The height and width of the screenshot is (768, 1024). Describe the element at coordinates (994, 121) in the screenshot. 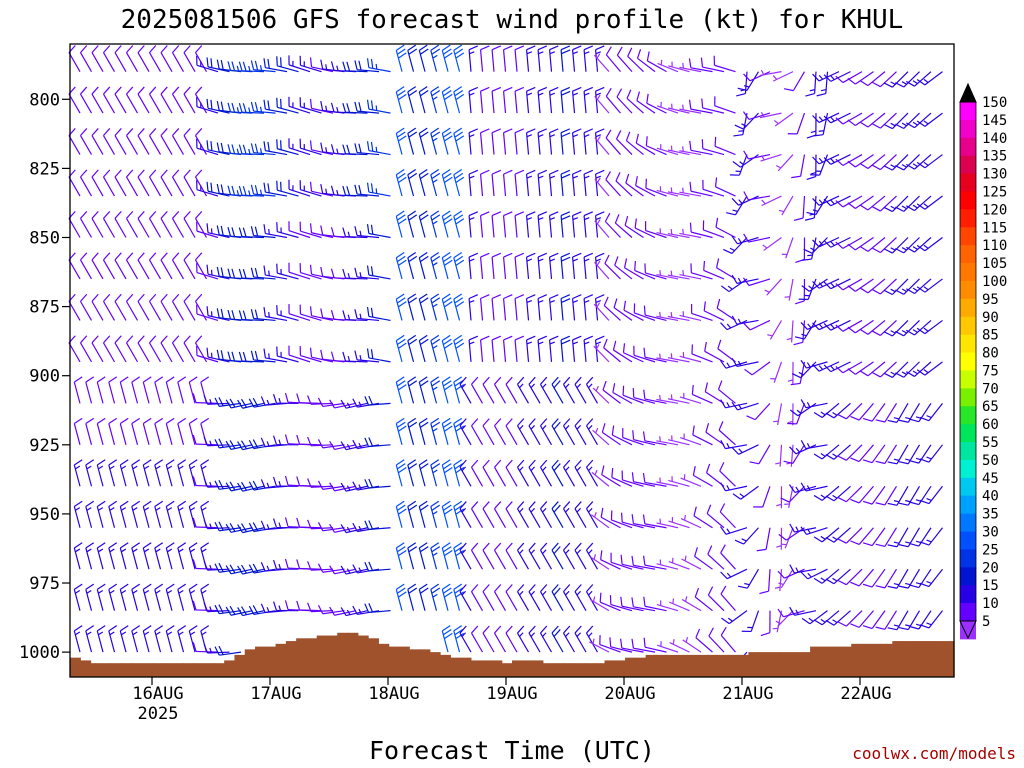

I see `colorbar-label: 145` at that location.